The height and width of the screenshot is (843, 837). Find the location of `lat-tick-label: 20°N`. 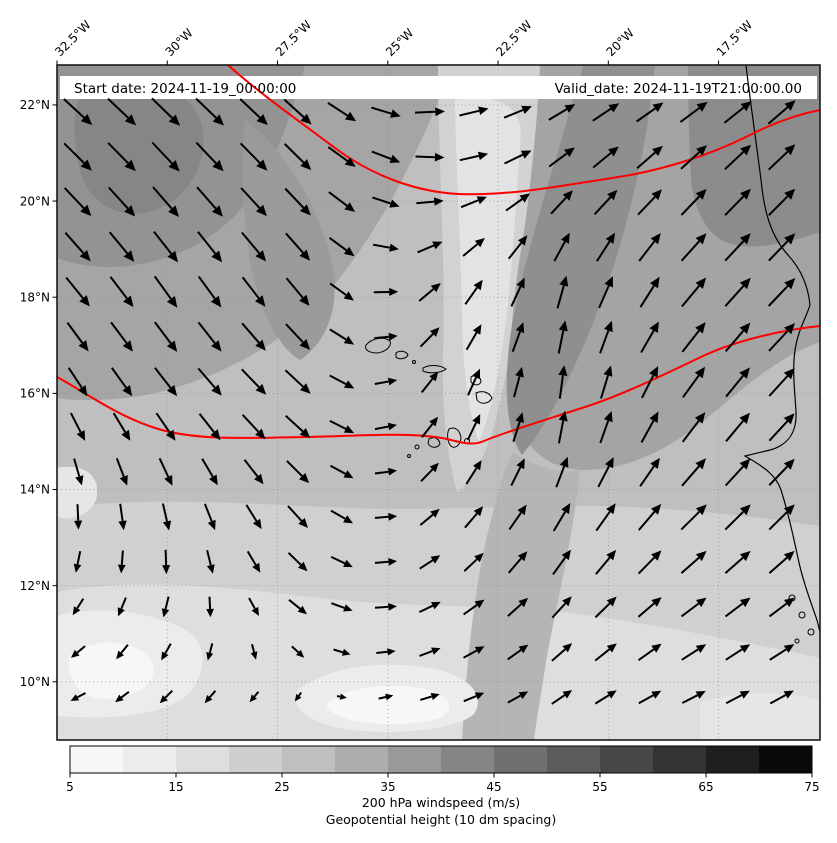

lat-tick-label: 20°N is located at coordinates (35, 201).